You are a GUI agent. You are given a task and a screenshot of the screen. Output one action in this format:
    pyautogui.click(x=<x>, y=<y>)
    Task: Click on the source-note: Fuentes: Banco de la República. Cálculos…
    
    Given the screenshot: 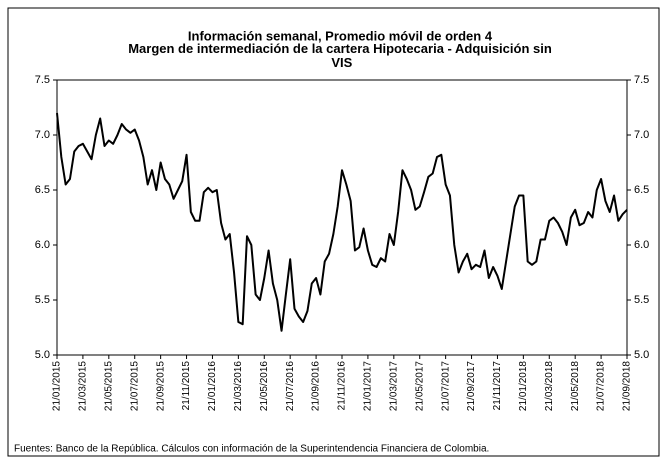 What is the action you would take?
    pyautogui.click(x=251, y=449)
    